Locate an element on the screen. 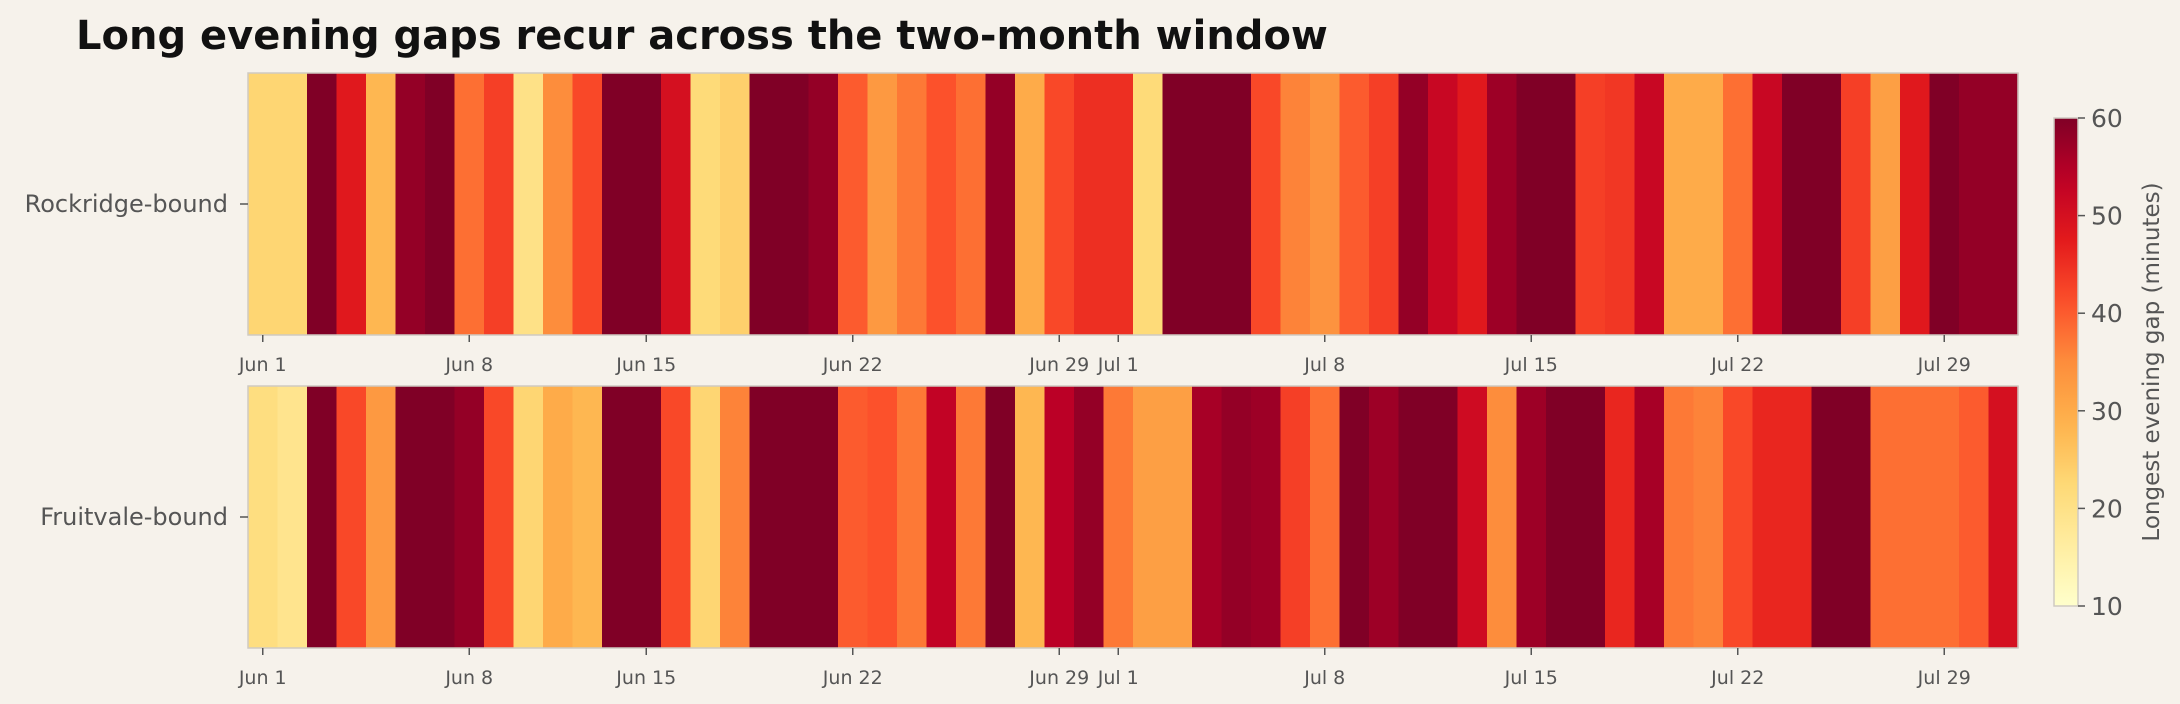 The height and width of the screenshot is (704, 2180). colorbar-tick-label: 50 is located at coordinates (2107, 216).